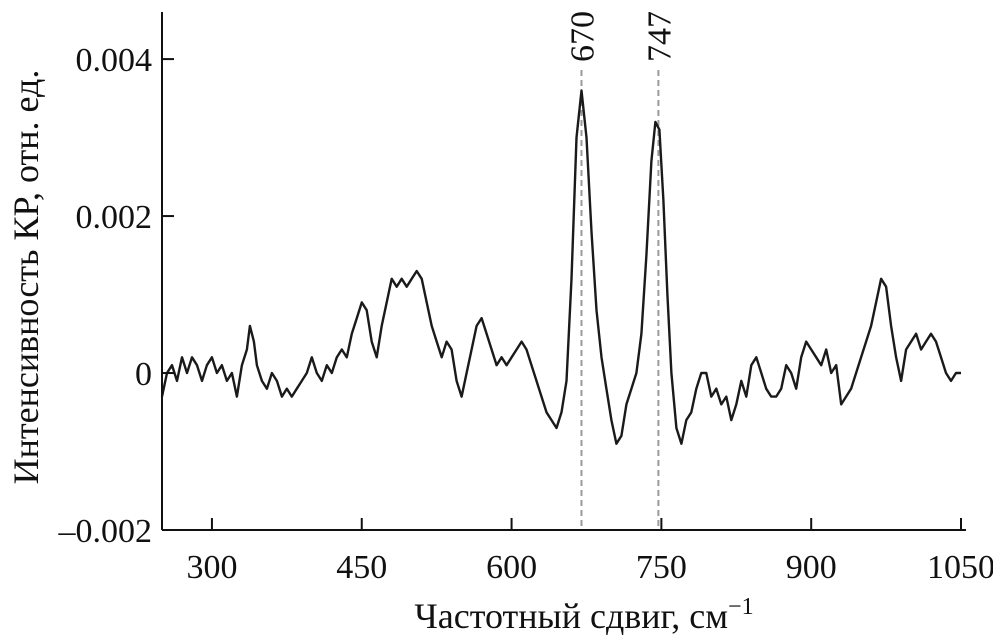  I want to click on x-tick-label: 300, so click(211, 567).